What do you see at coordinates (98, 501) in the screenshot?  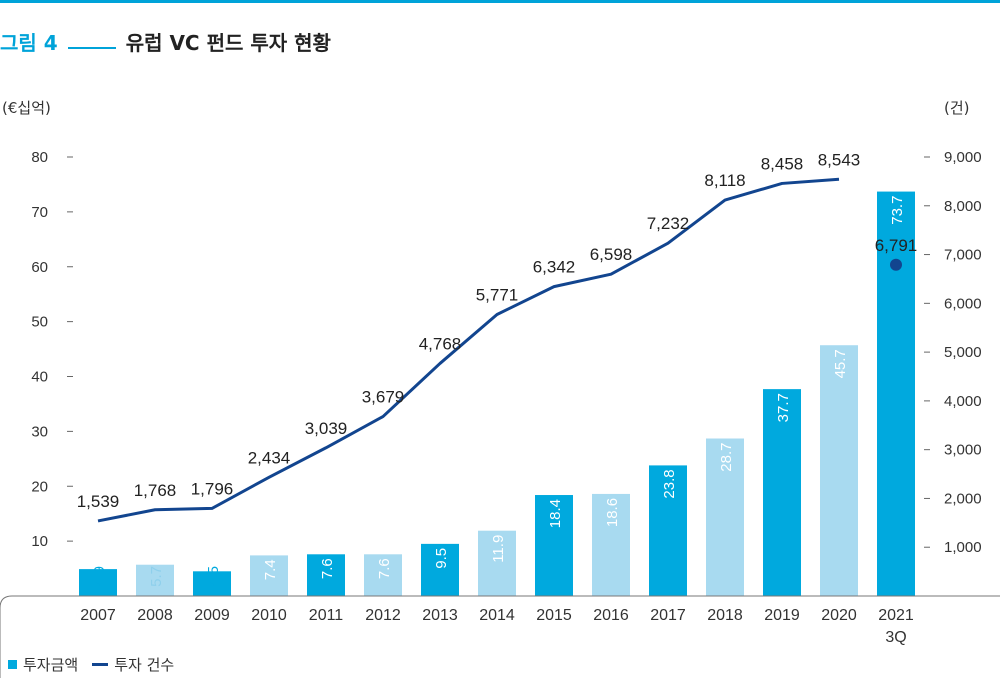 I see `line-value-label: 1,539` at bounding box center [98, 501].